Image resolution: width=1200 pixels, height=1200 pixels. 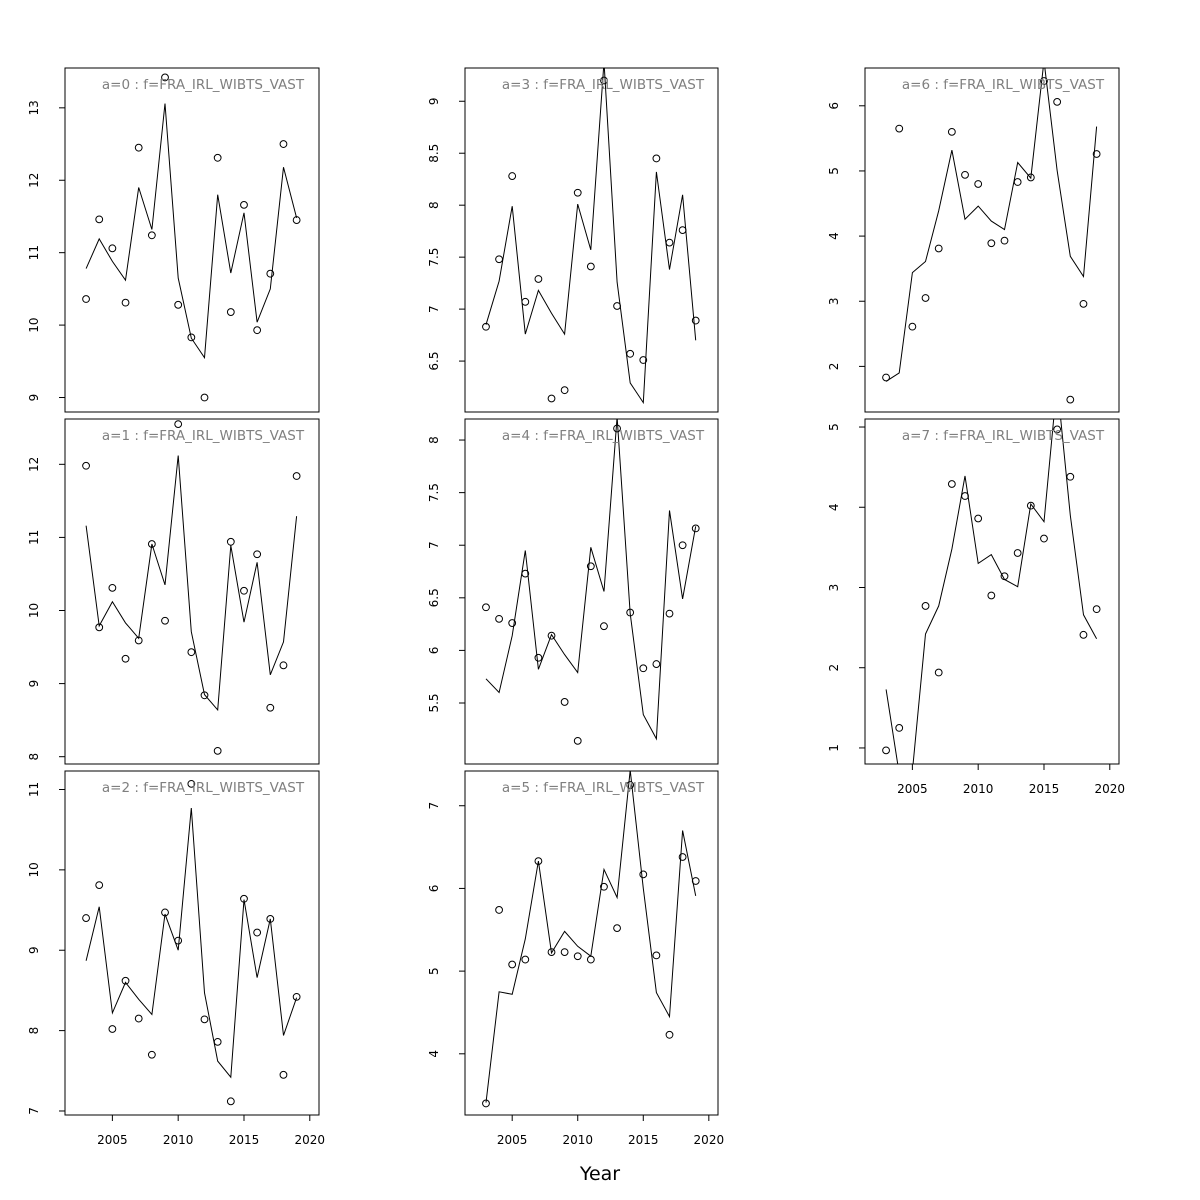 I want to click on y-tick-label: 8, so click(x=434, y=205).